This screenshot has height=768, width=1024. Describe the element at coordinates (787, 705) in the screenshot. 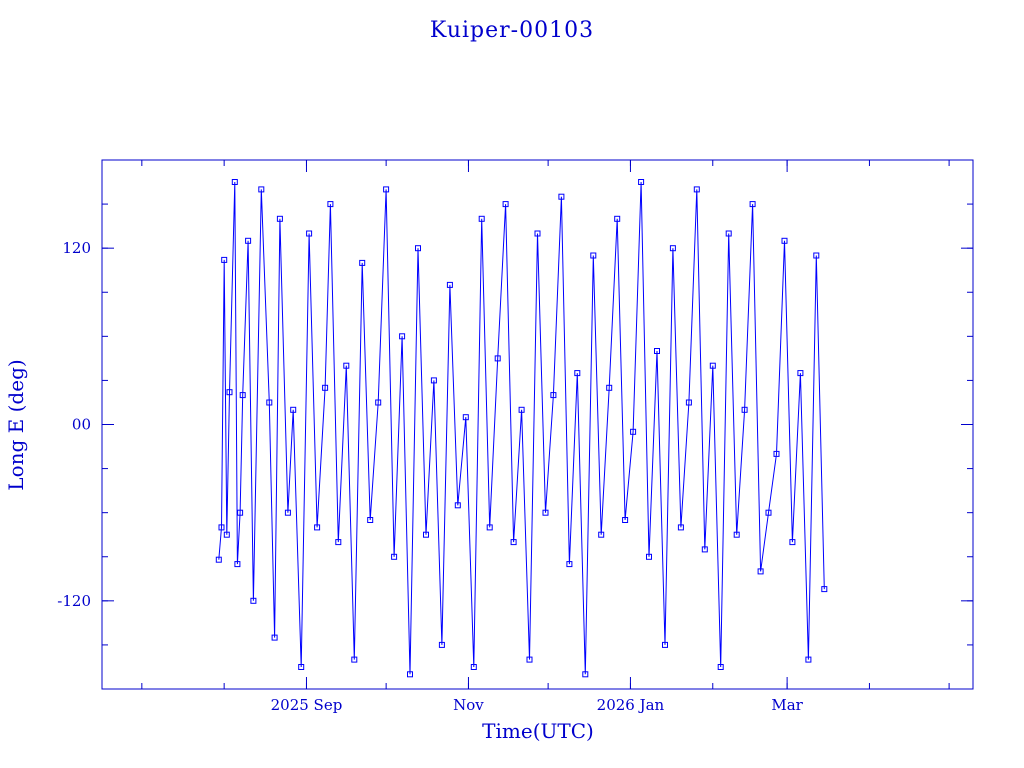

I see `x-tick-label: Mar` at that location.